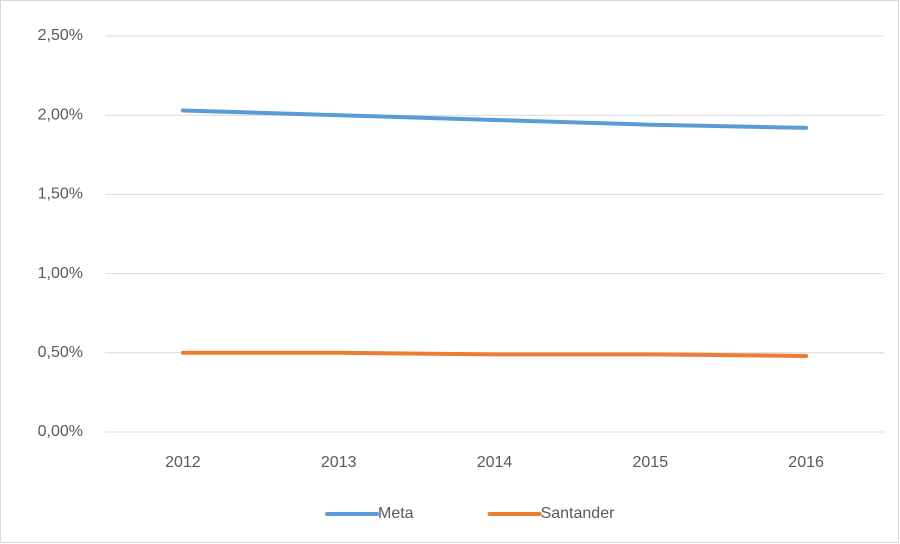 The image size is (900, 544). What do you see at coordinates (339, 462) in the screenshot?
I see `x-tick-label: 2013` at bounding box center [339, 462].